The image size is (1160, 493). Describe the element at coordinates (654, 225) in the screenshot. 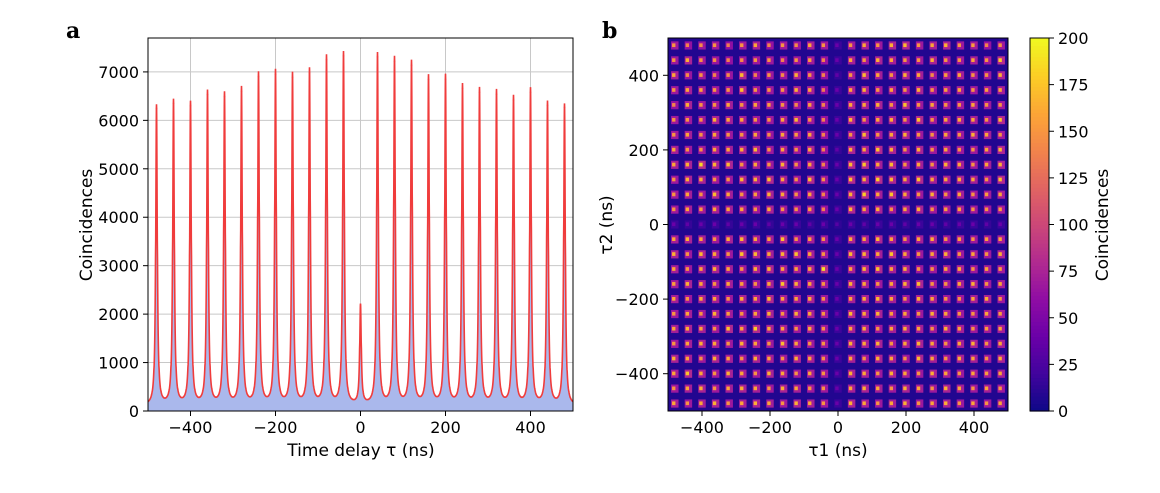

I see `y-tick-label: 0` at that location.